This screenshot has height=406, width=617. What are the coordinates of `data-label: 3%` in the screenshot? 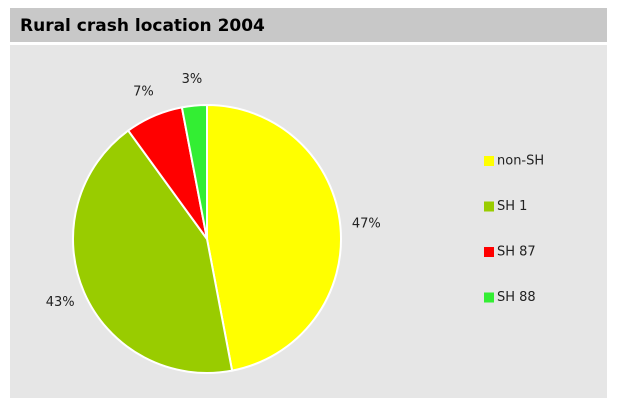 It's located at (192, 79).